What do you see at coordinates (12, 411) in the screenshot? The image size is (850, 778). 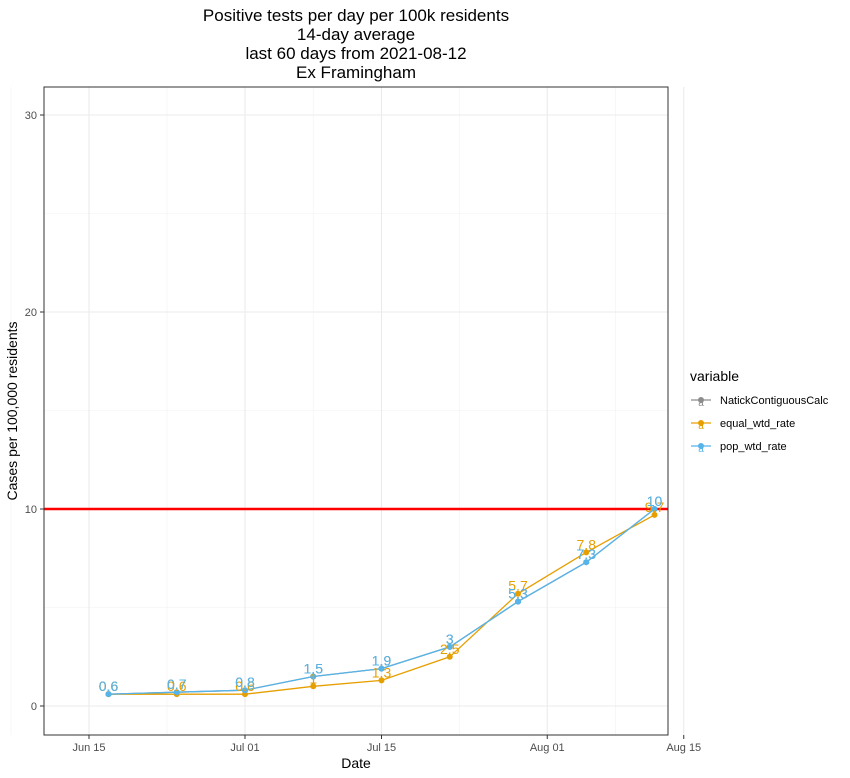 I see `y-axis-title: Cases per 100,000 residents` at bounding box center [12, 411].